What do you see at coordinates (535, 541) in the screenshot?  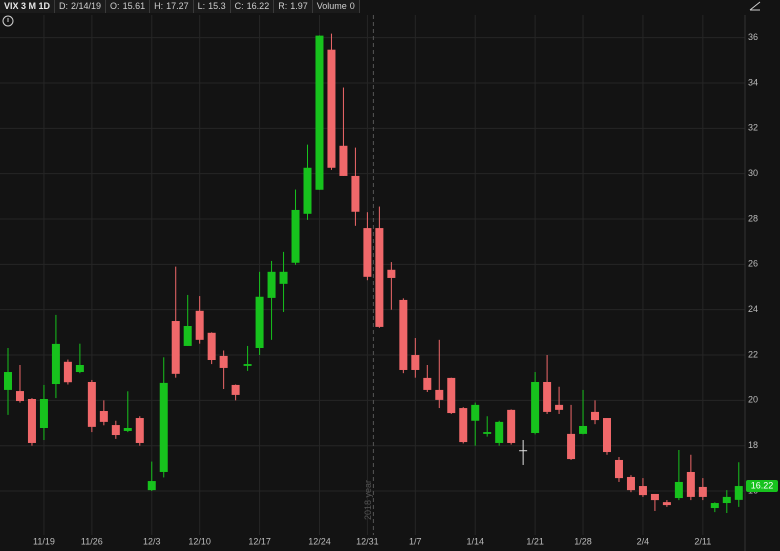 I see `x-tick-label: 1/21` at bounding box center [535, 541].